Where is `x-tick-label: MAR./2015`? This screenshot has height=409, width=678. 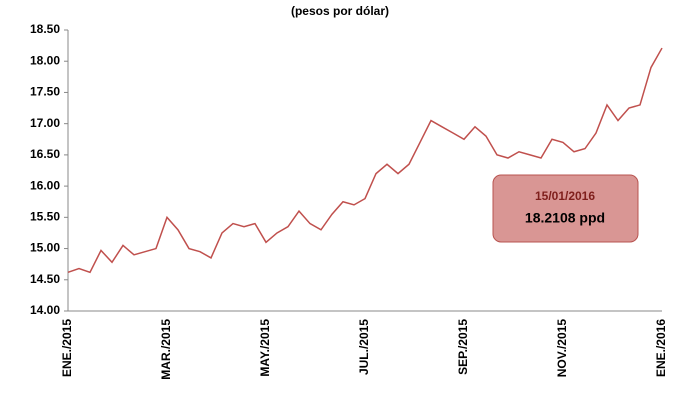
x-tick-label: MAR./2015 is located at coordinates (166, 349).